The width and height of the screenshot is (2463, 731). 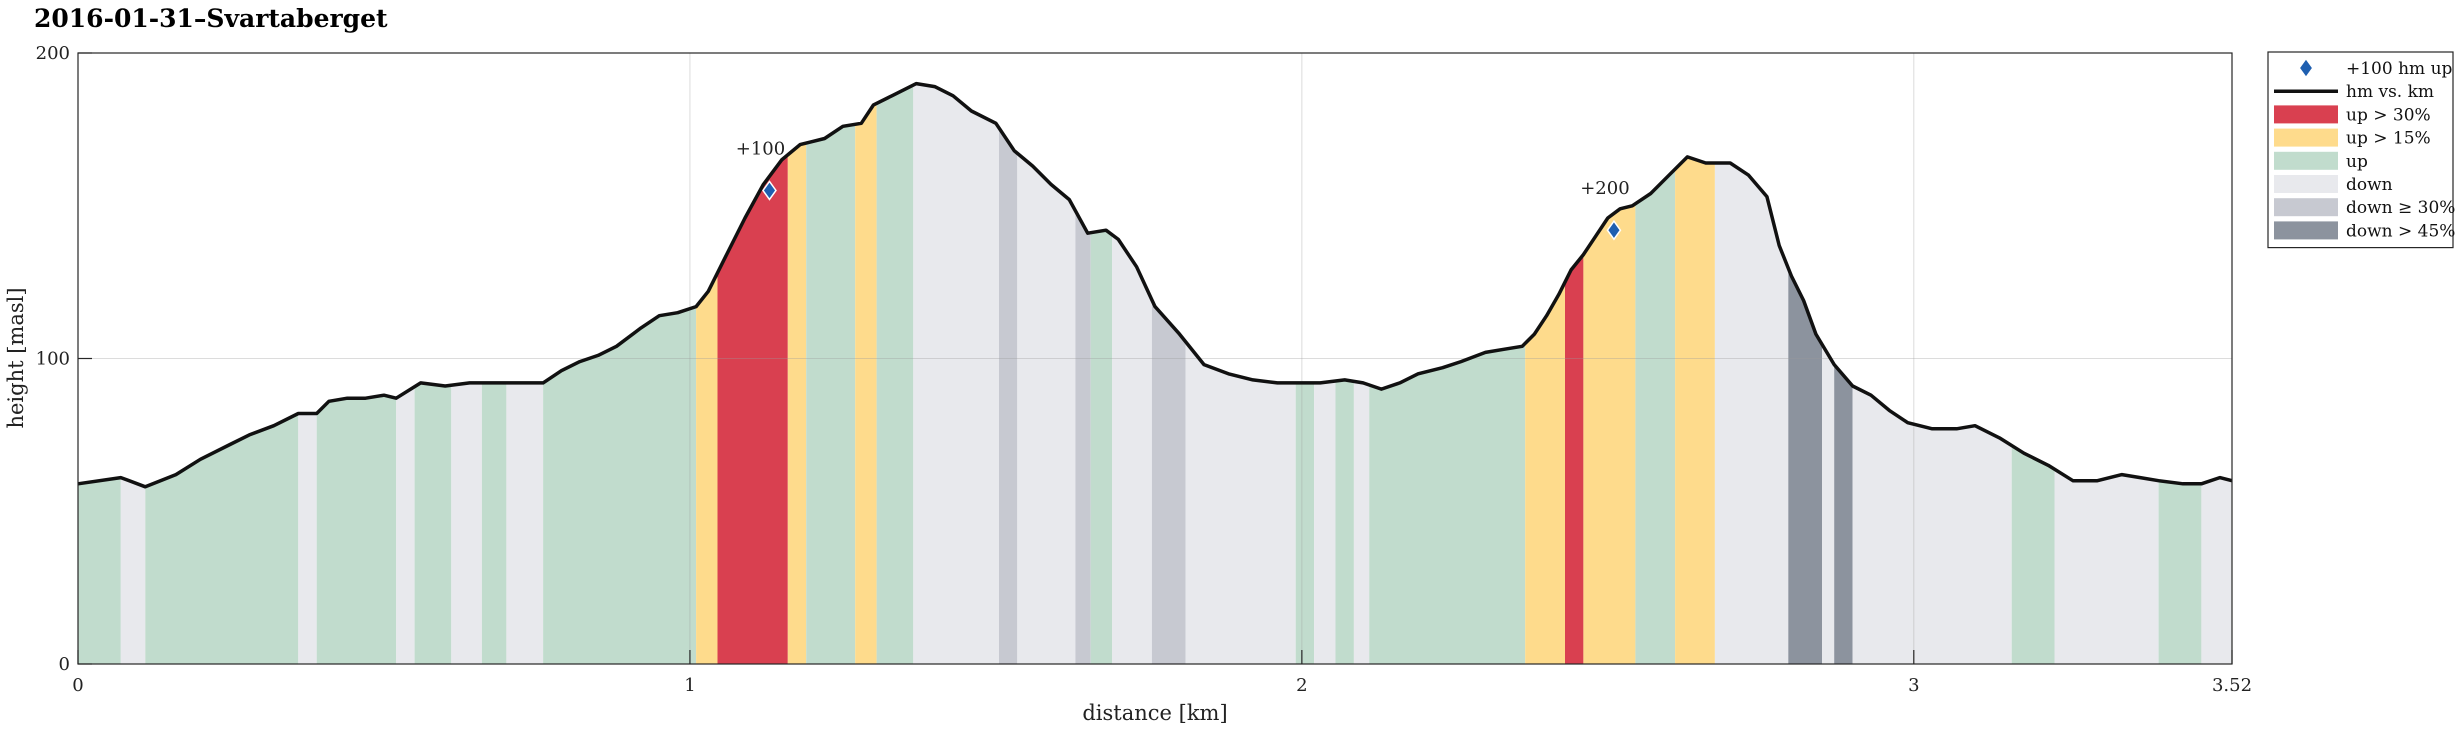 What do you see at coordinates (2390, 92) in the screenshot?
I see `legend-label-line: hm vs. km` at bounding box center [2390, 92].